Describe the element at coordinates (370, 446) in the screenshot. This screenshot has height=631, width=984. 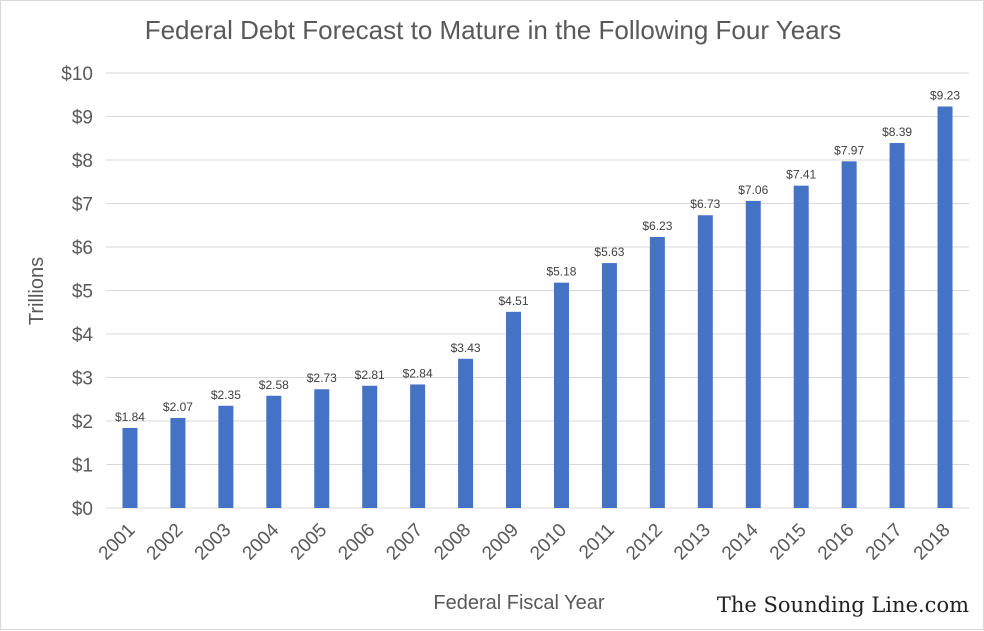
I see `bar-2006` at that location.